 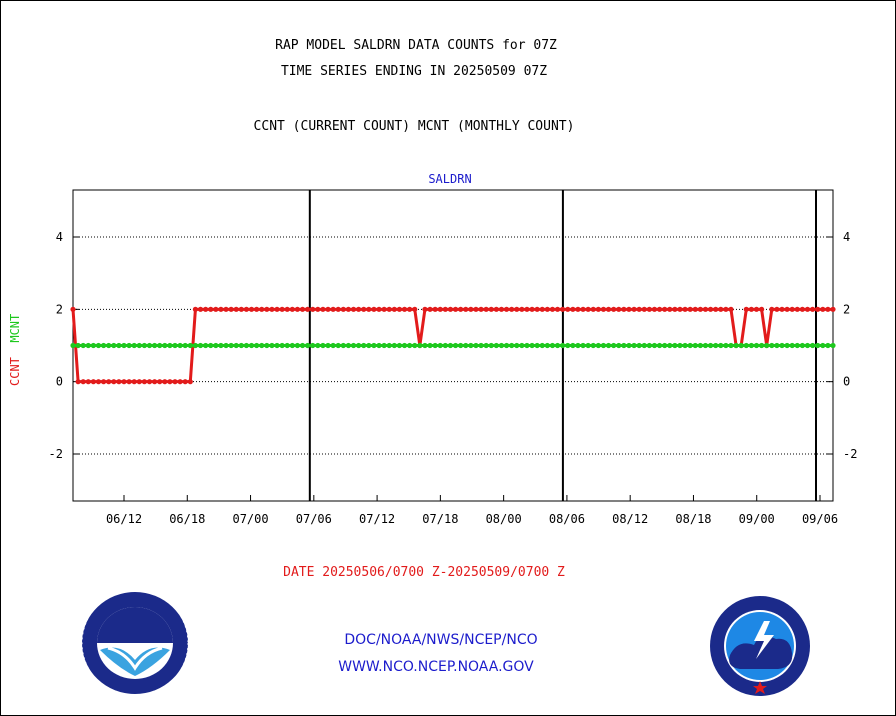 I want to click on x-tick-label: 06/12, so click(x=124, y=519).